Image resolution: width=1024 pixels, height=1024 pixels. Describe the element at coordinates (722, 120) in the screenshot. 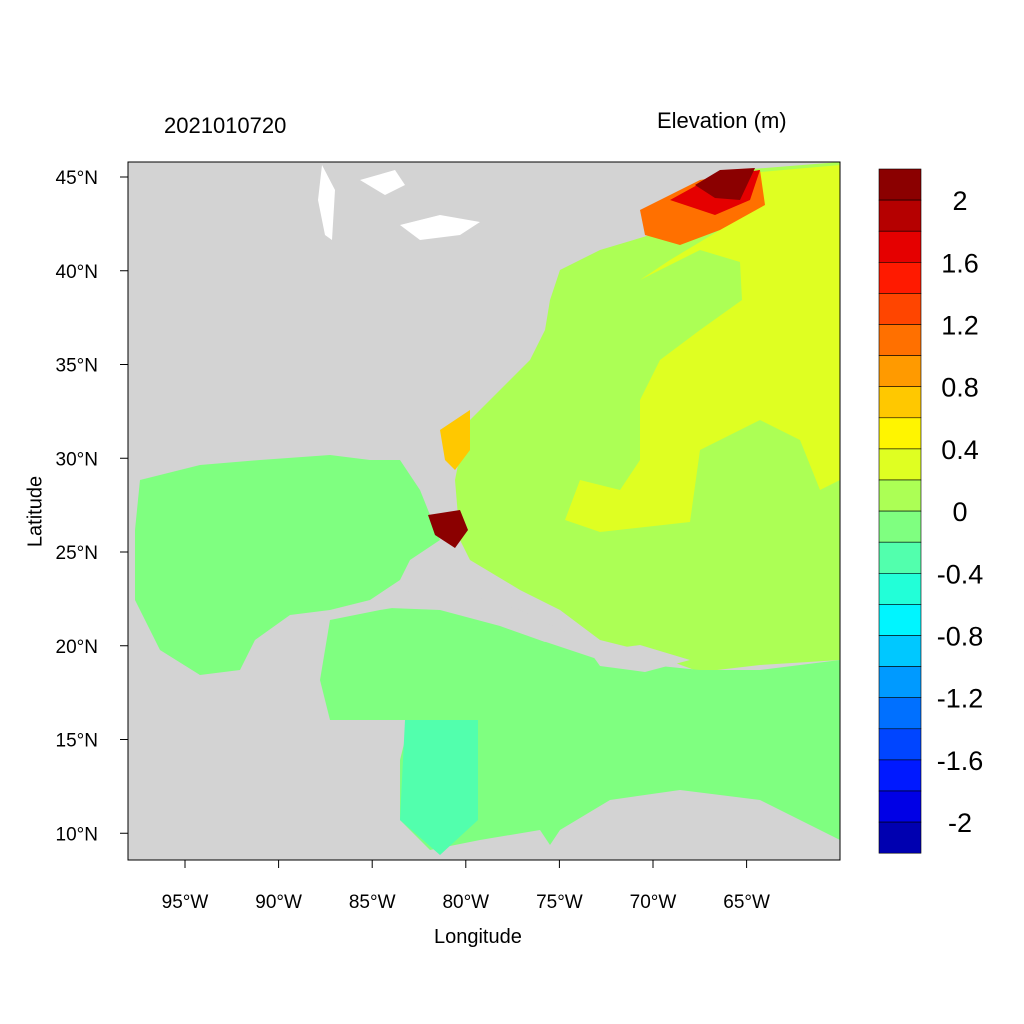

I see `variable-title: Elevation (m)` at that location.